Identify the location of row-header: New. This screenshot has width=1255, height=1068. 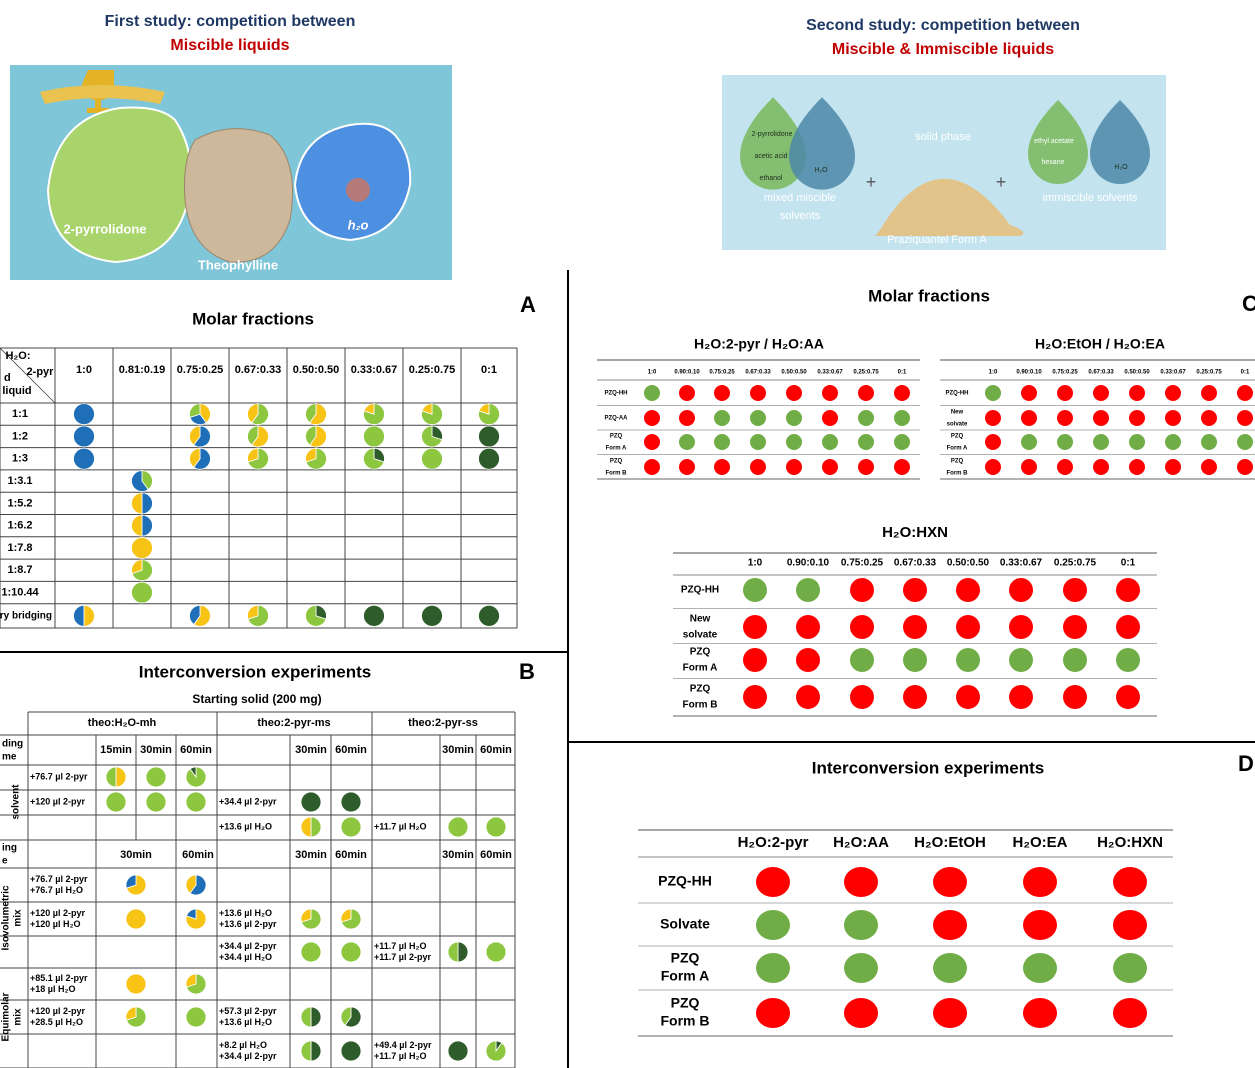
(700, 619).